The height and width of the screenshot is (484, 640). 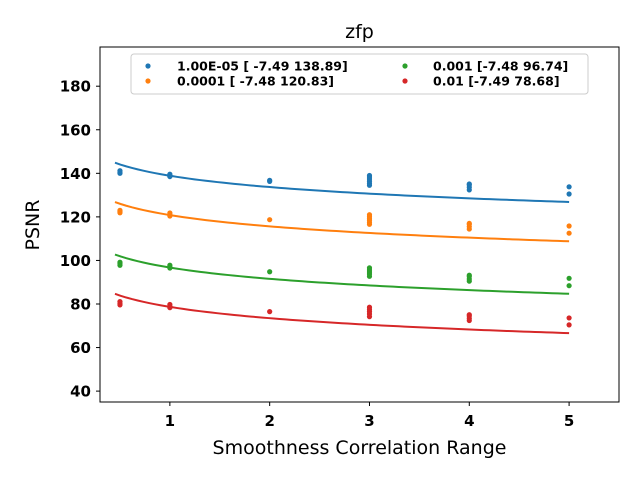 I want to click on y-tick-label: 40, so click(x=80, y=392).